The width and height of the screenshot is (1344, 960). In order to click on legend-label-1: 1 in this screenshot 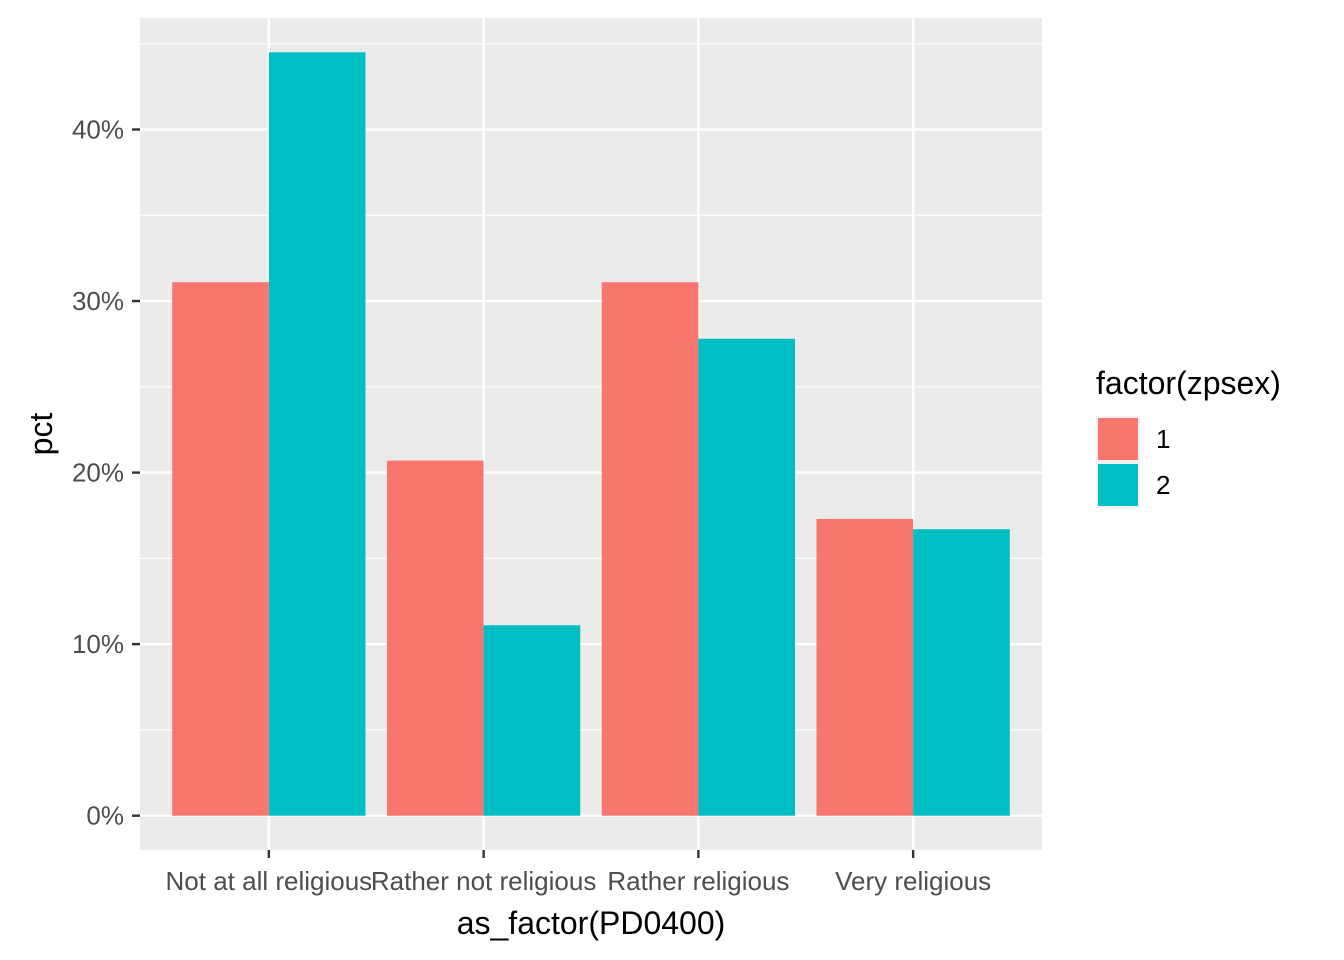, I will do `click(1163, 439)`.